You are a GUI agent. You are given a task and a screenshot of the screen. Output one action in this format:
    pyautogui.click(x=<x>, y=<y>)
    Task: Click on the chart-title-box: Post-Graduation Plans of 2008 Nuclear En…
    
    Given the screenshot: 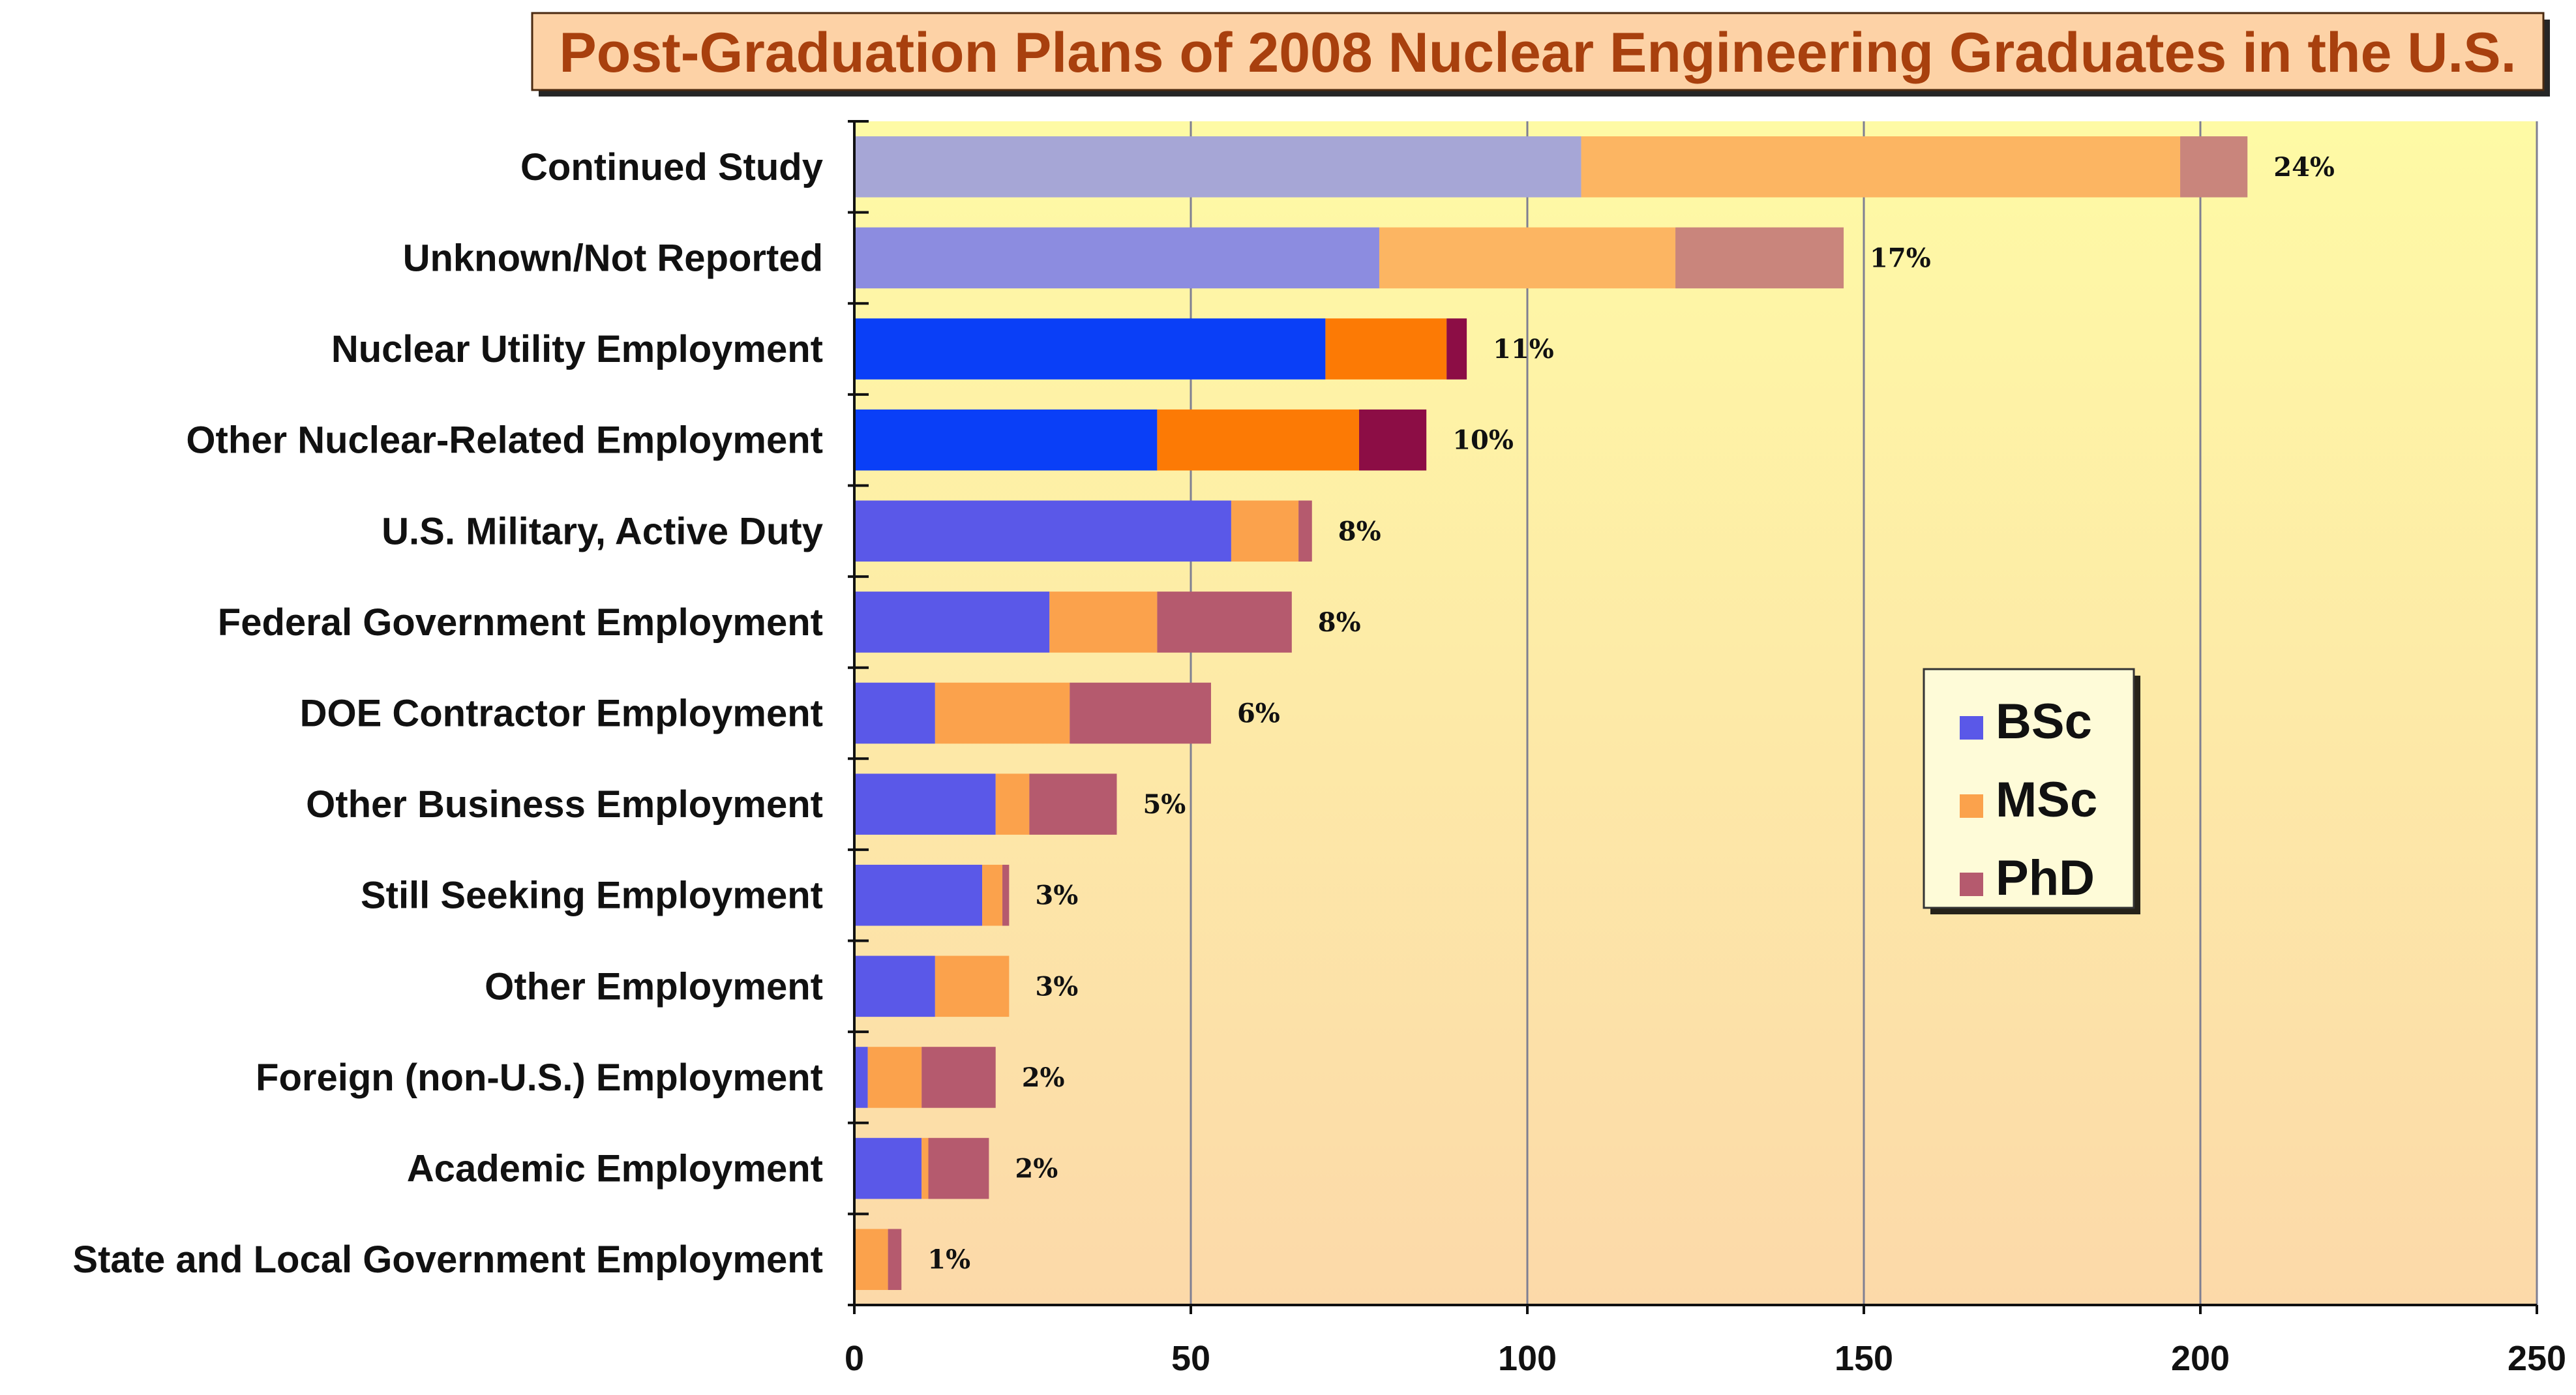 What is the action you would take?
    pyautogui.click(x=1540, y=55)
    